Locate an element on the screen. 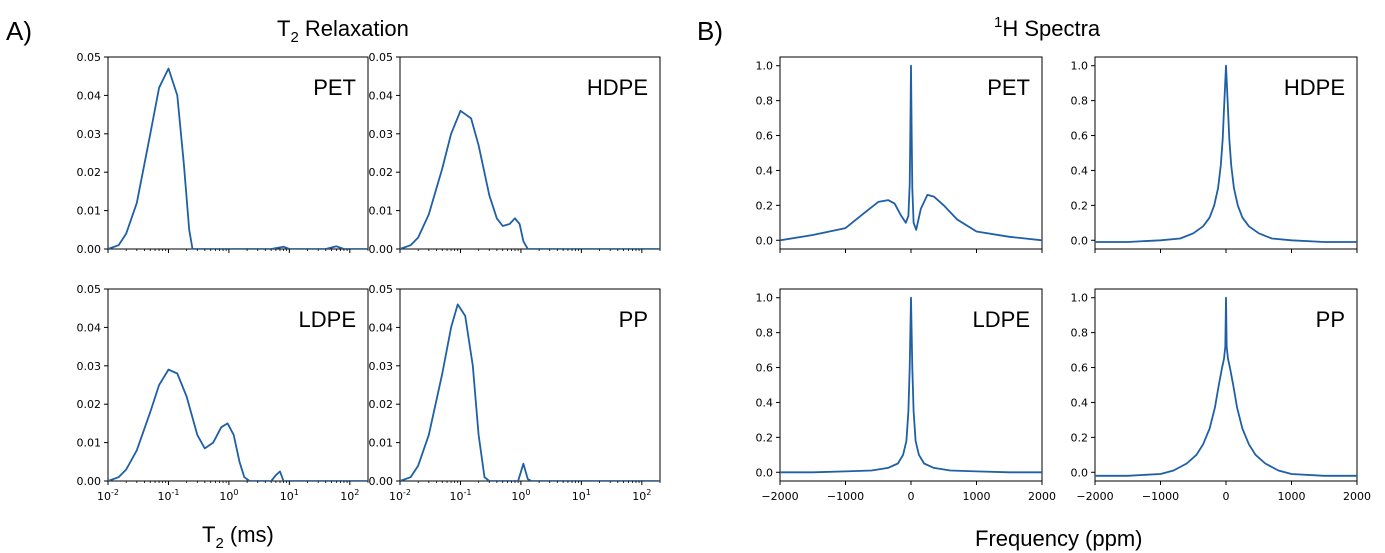  x-tick-label: 0 is located at coordinates (911, 496).